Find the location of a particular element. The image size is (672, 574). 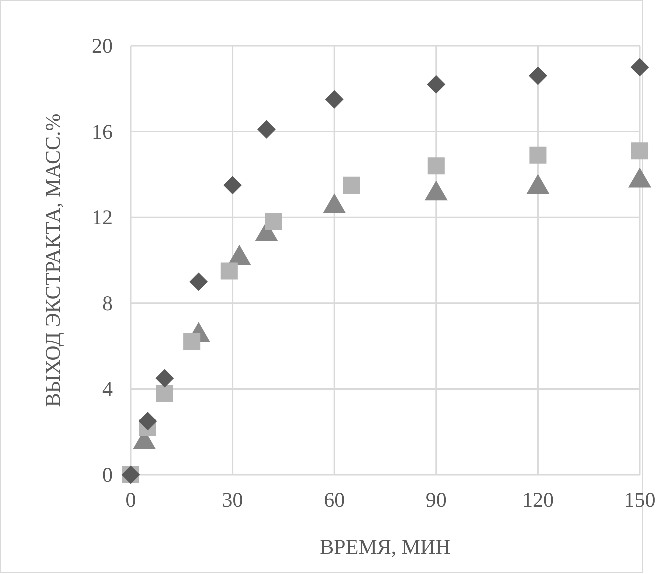

y-tick-label: 12 is located at coordinates (102, 218).